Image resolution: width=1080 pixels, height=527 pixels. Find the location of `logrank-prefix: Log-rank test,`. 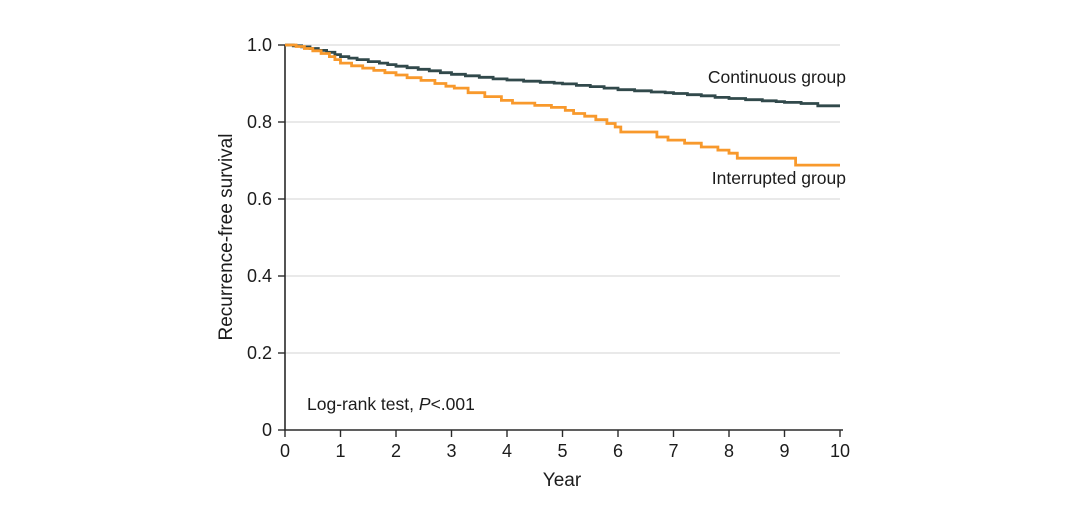

logrank-prefix: Log-rank test, is located at coordinates (363, 404).